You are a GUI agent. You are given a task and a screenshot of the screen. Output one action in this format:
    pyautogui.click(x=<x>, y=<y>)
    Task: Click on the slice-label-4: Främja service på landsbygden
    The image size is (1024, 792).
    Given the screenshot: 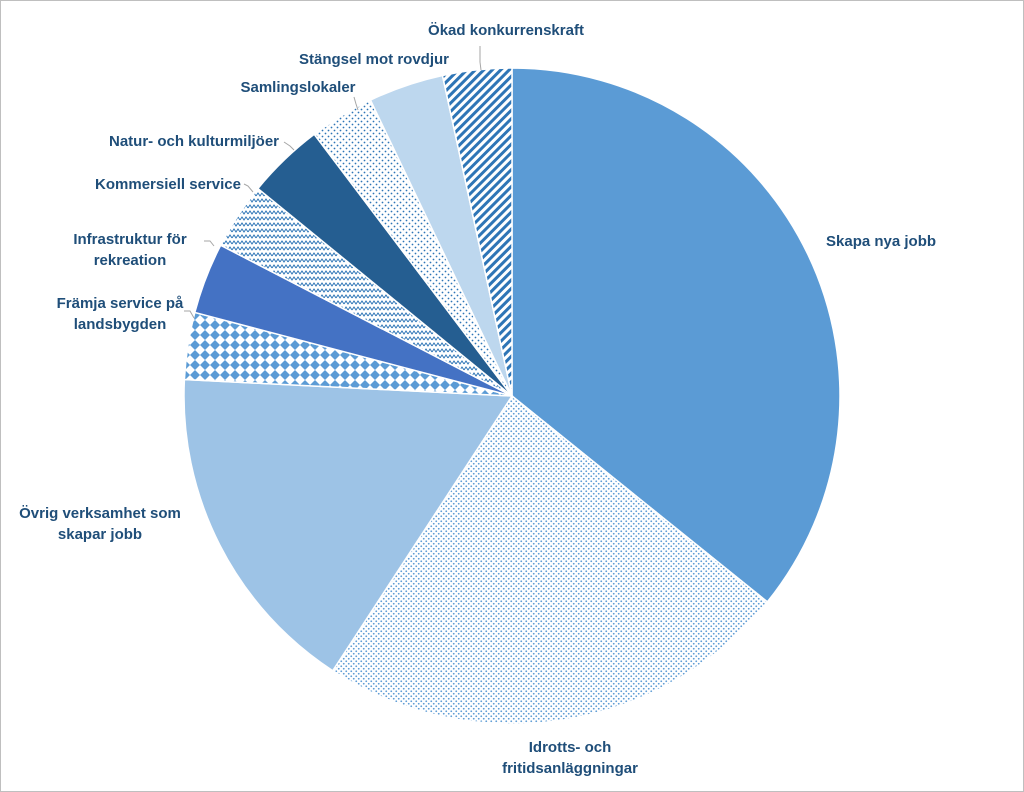 What is the action you would take?
    pyautogui.click(x=120, y=314)
    